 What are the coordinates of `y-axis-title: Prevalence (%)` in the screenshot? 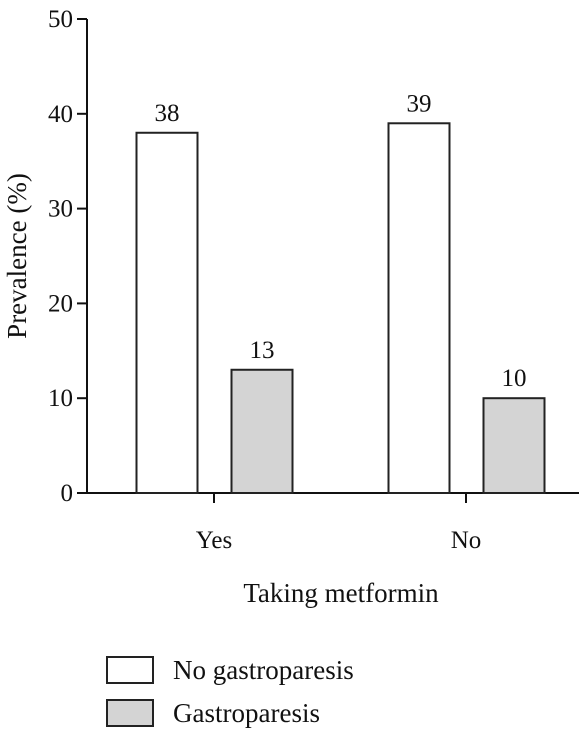 It's located at (17, 256).